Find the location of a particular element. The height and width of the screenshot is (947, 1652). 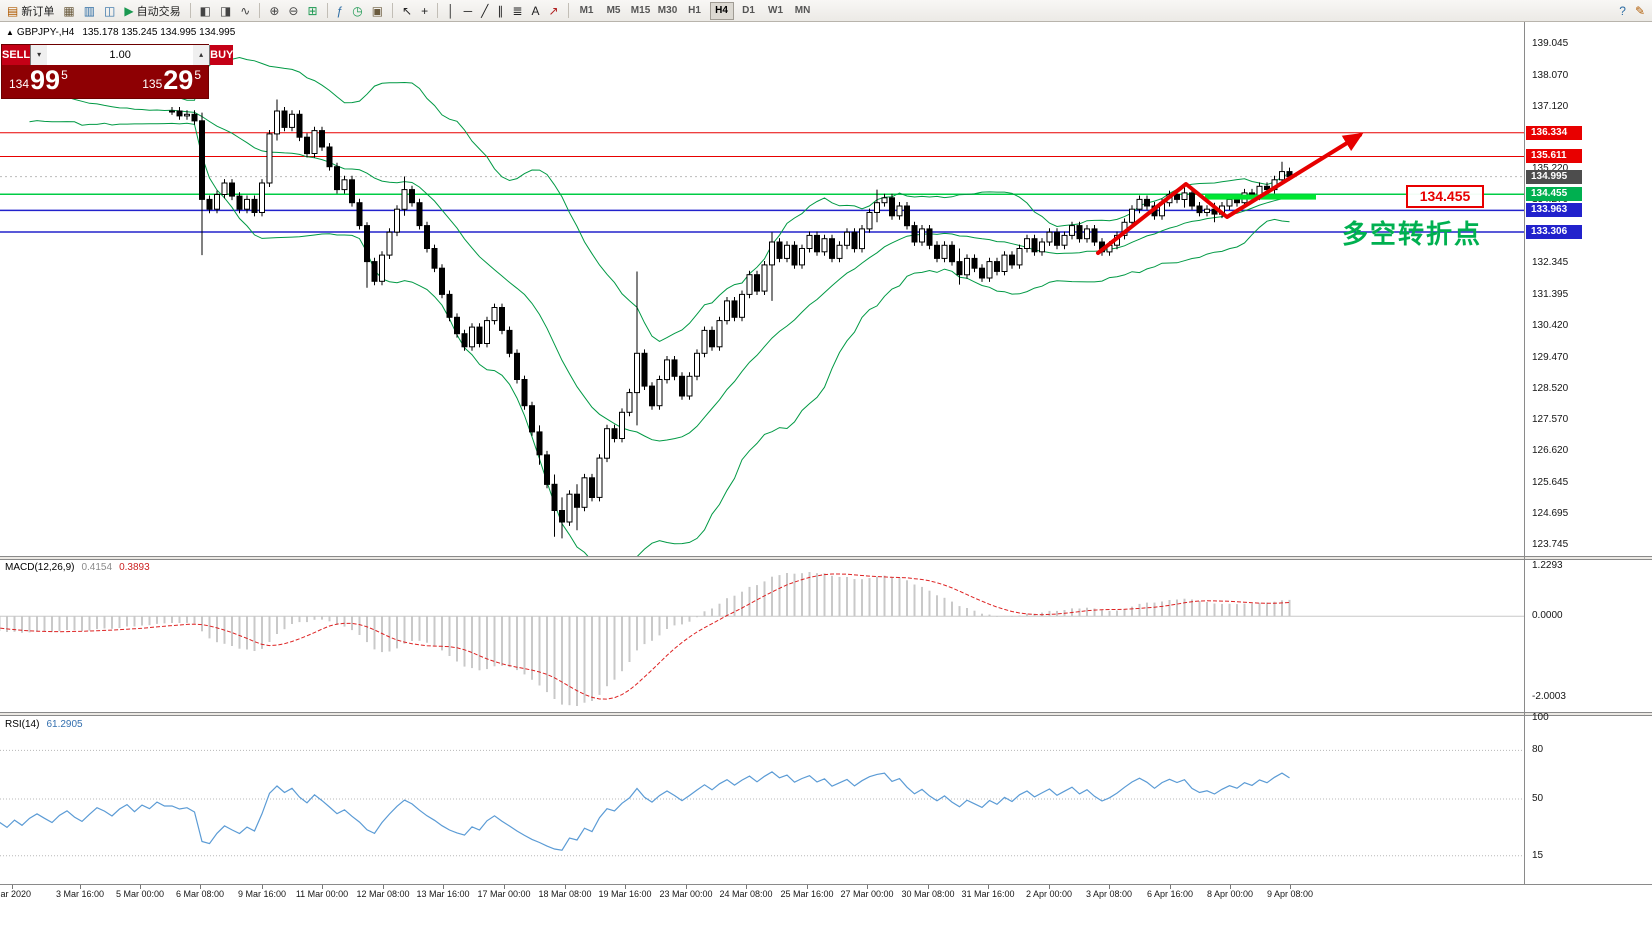

zoom-out-icon: ⊖ is located at coordinates (293, 11).